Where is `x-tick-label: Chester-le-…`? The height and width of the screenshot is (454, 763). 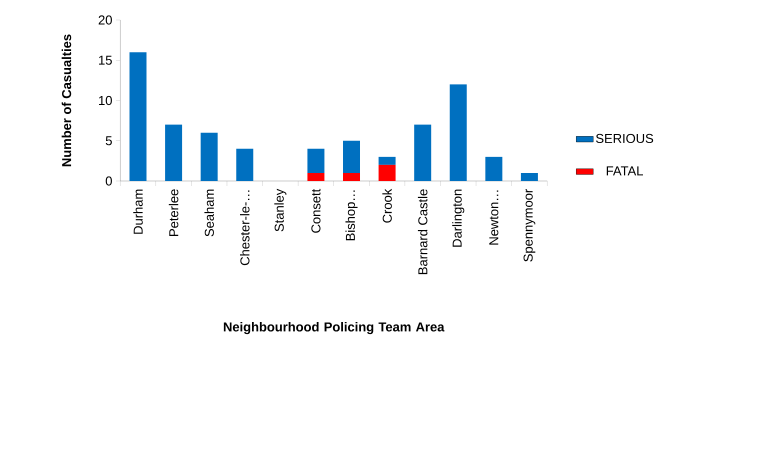 x-tick-label: Chester-le-… is located at coordinates (245, 228).